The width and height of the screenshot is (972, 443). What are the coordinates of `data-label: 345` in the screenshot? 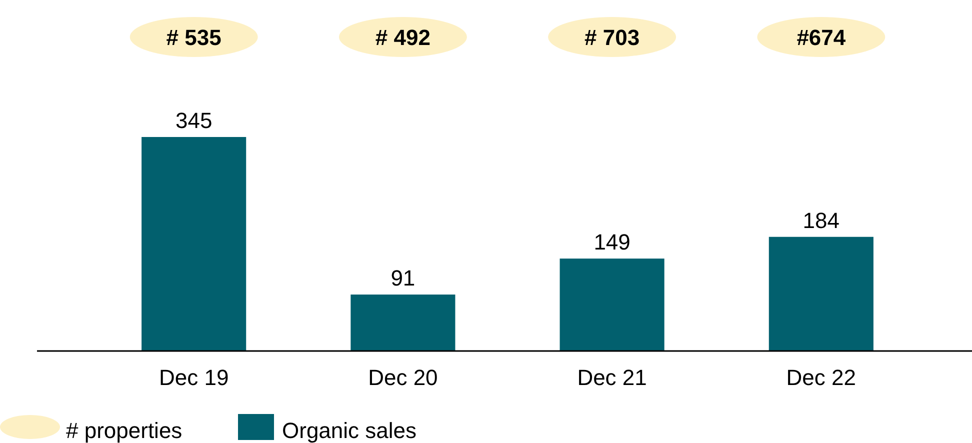 It's located at (193, 120).